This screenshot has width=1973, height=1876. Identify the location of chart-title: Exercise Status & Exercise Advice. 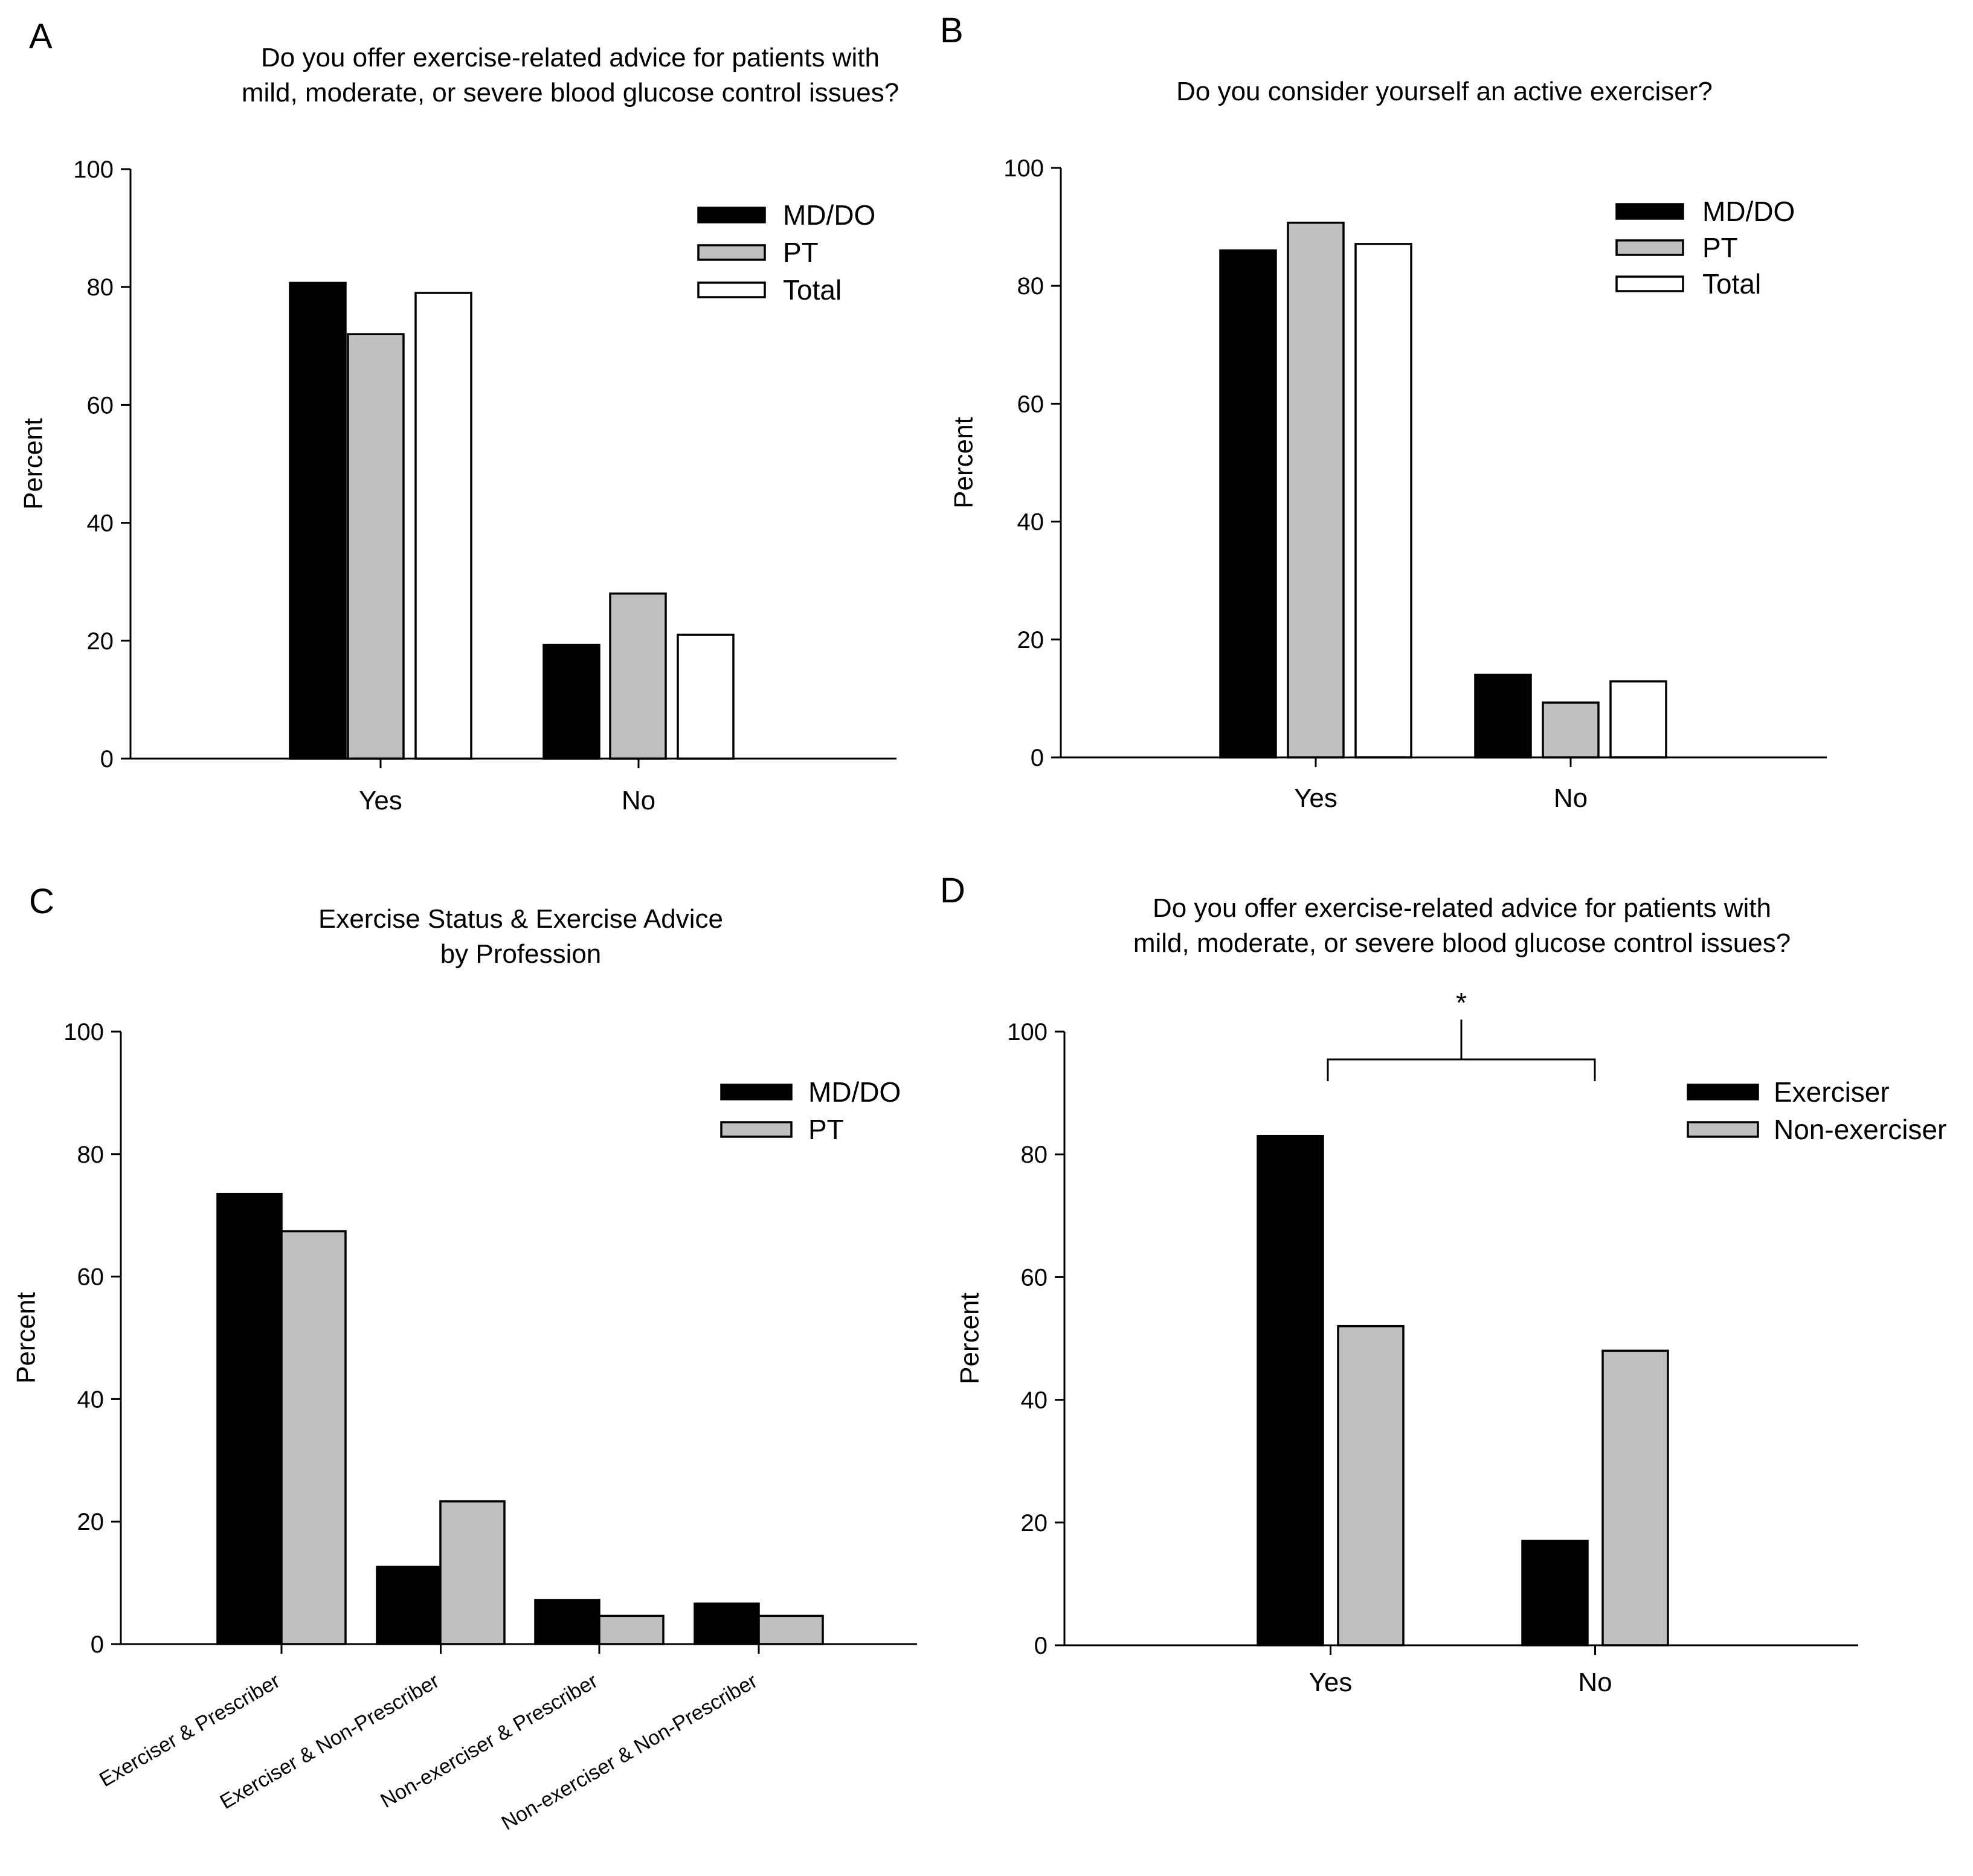
(520, 919).